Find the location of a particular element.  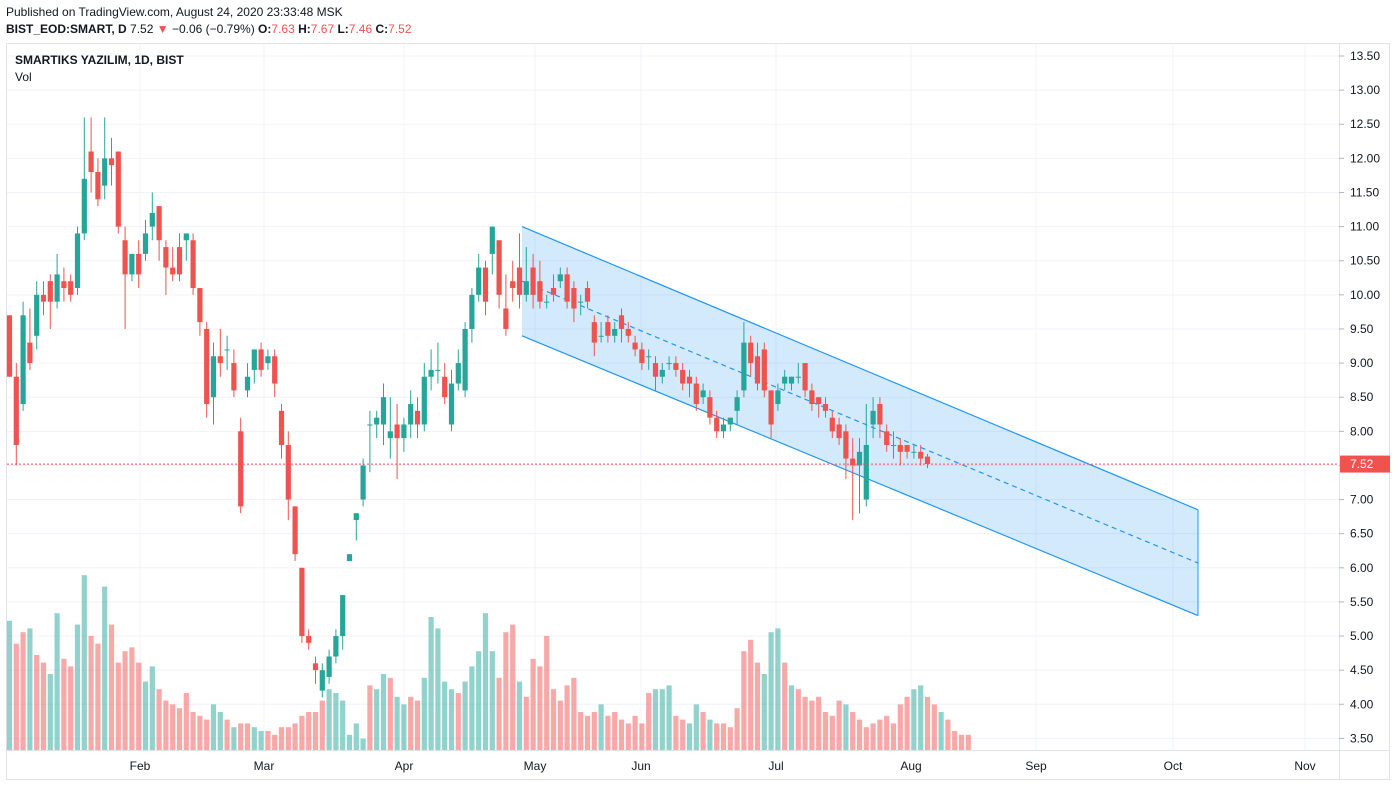

time-tick-label: May is located at coordinates (535, 766).